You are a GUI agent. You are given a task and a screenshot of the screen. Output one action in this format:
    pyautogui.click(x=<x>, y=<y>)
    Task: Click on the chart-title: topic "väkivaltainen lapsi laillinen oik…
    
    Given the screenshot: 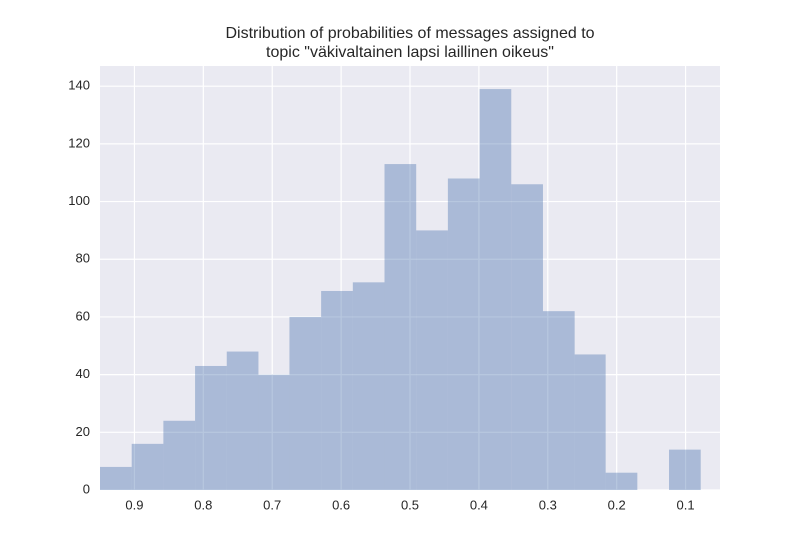 What is the action you would take?
    pyautogui.click(x=410, y=52)
    